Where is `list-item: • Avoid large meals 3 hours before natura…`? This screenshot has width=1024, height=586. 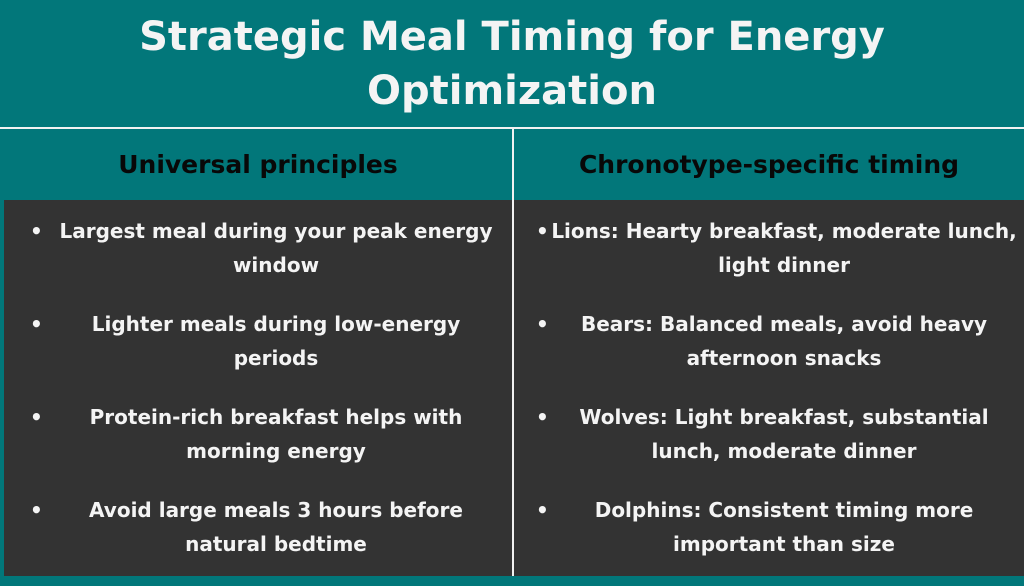
list-item: • Avoid large meals 3 hours before natura… is located at coordinates (258, 539).